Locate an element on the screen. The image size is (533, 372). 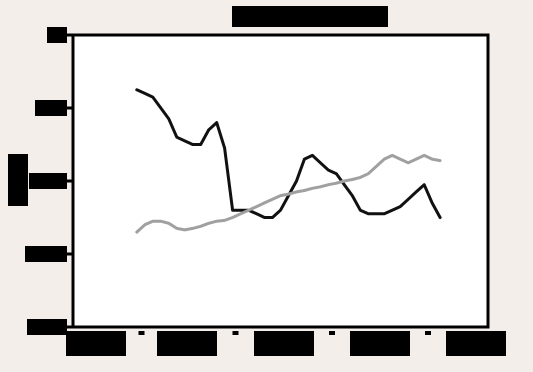
chart-title is located at coordinates (310, 16).